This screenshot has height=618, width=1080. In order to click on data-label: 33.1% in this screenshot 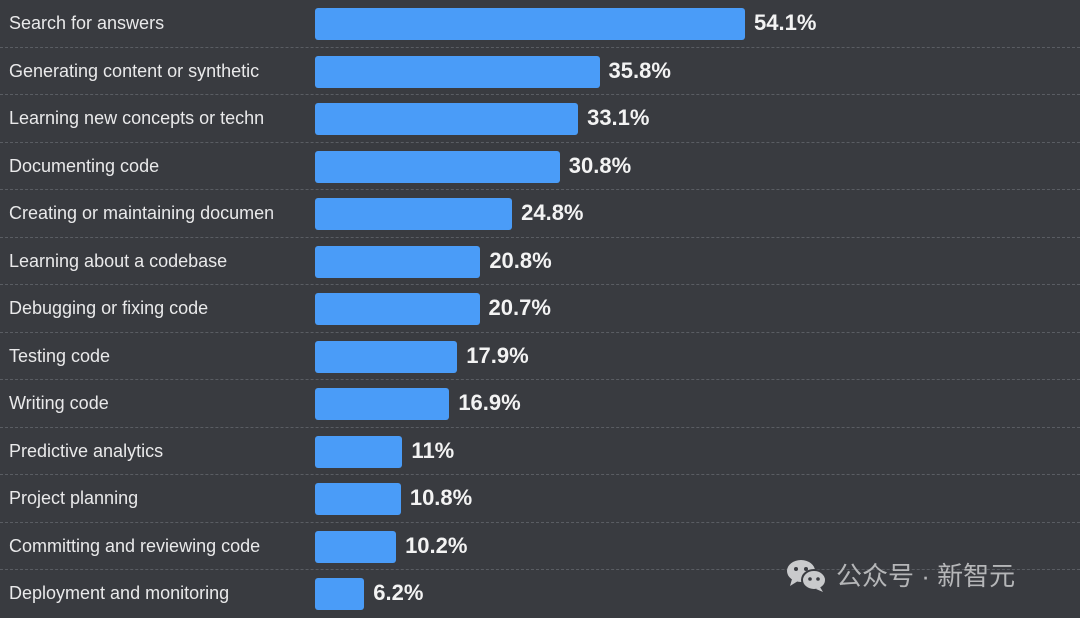, I will do `click(618, 117)`.